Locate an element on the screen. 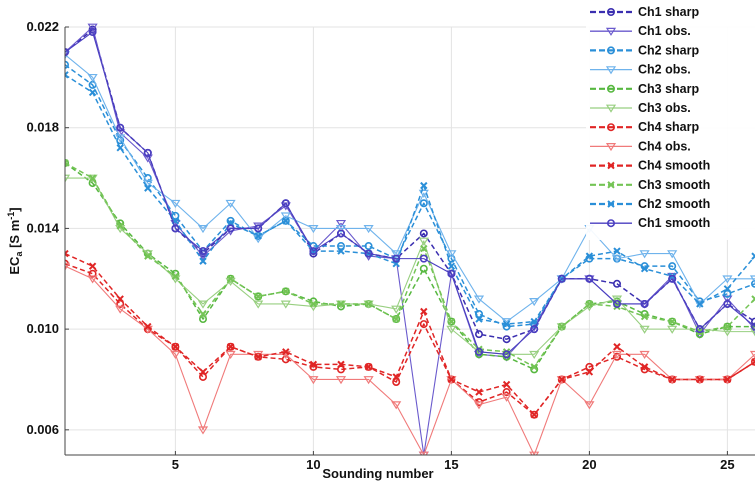  point-10-19-b is located at coordinates (589, 256).